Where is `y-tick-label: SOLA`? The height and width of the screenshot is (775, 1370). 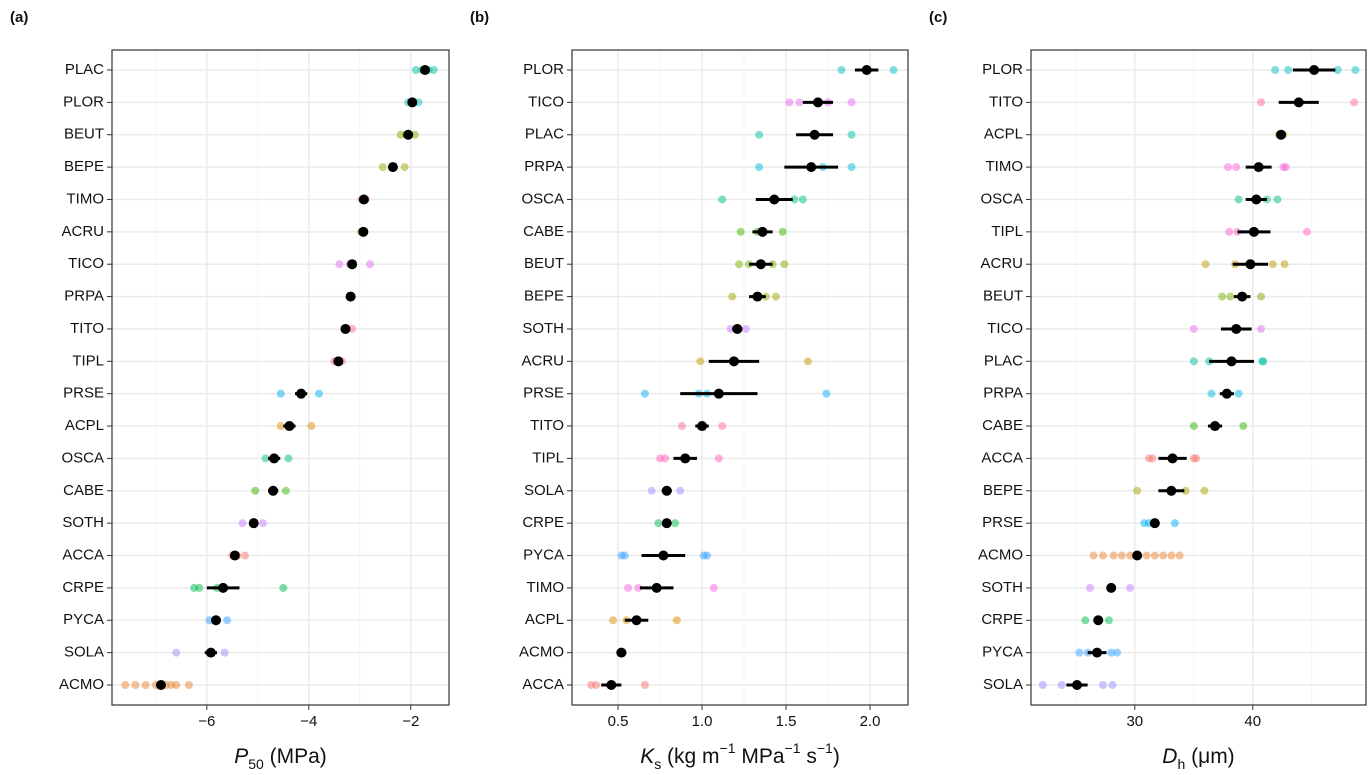
y-tick-label: SOLA is located at coordinates (1003, 684).